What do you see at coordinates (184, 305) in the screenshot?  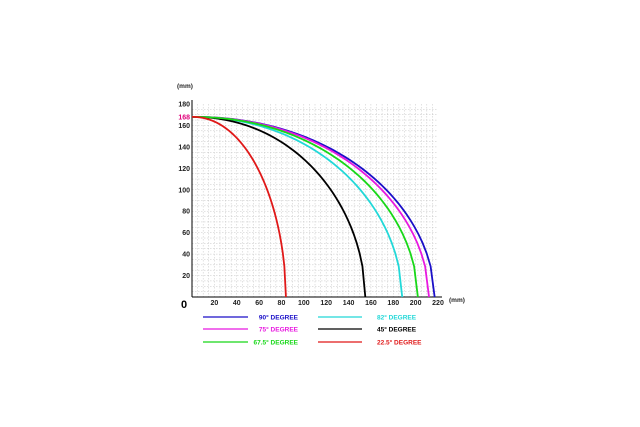 I see `origin-label: 0` at bounding box center [184, 305].